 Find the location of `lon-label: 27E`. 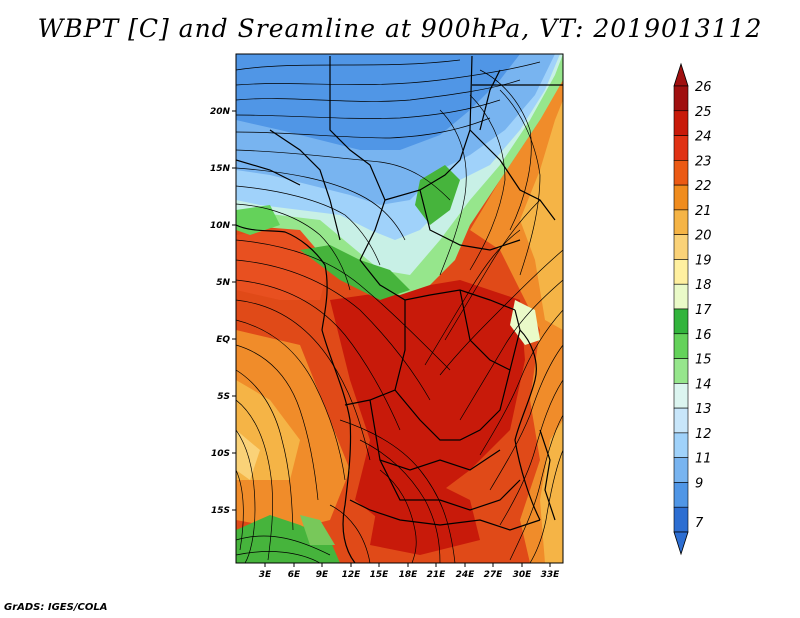

lon-label: 27E is located at coordinates (494, 575).